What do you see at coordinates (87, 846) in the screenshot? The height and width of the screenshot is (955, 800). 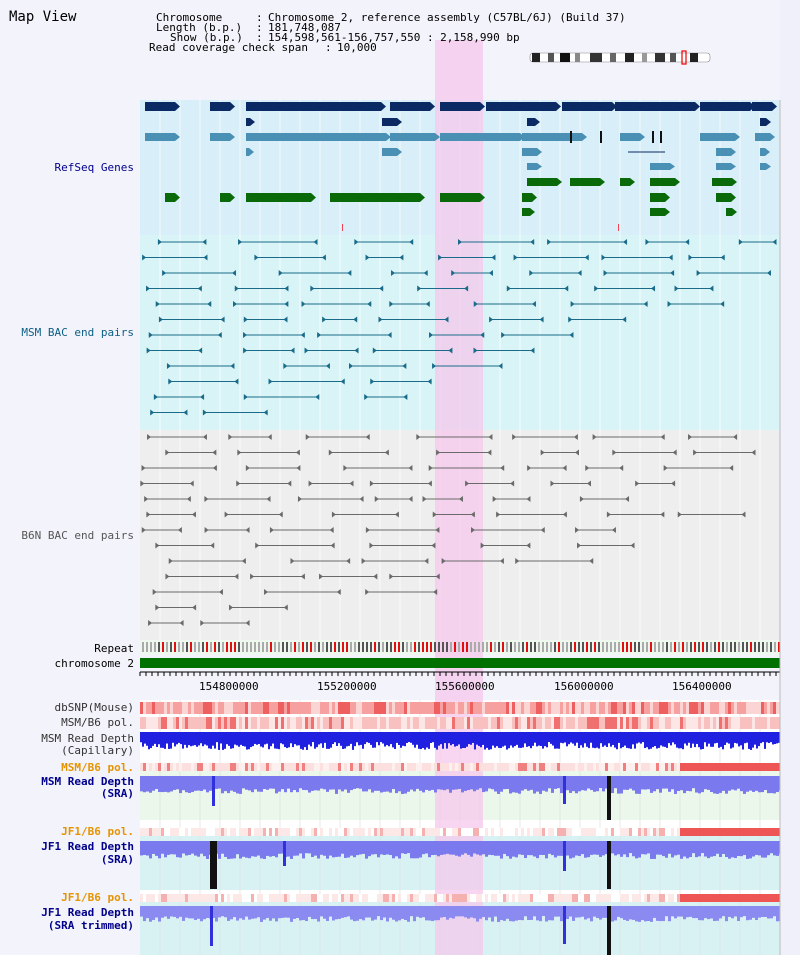 I see `track-label-jf1-depth-sra-1: JF1 Read Depth` at bounding box center [87, 846].